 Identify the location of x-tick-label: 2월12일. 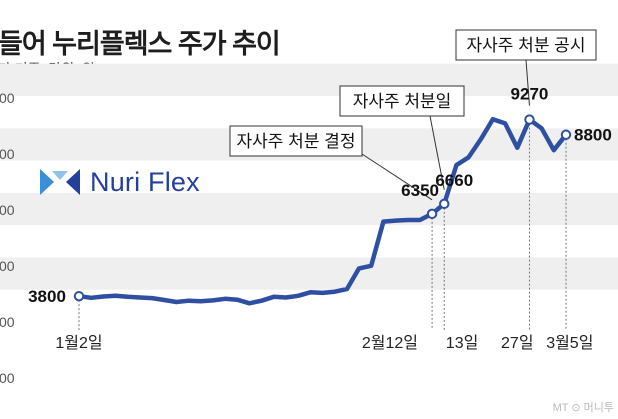
(390, 343).